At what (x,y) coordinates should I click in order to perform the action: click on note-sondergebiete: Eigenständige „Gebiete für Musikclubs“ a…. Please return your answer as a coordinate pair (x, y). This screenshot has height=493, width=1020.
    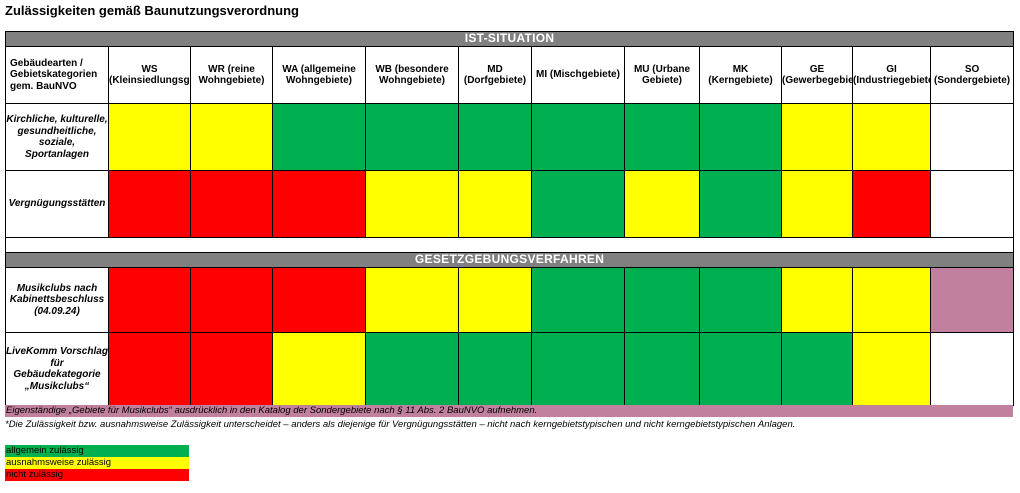
    Looking at the image, I should click on (509, 411).